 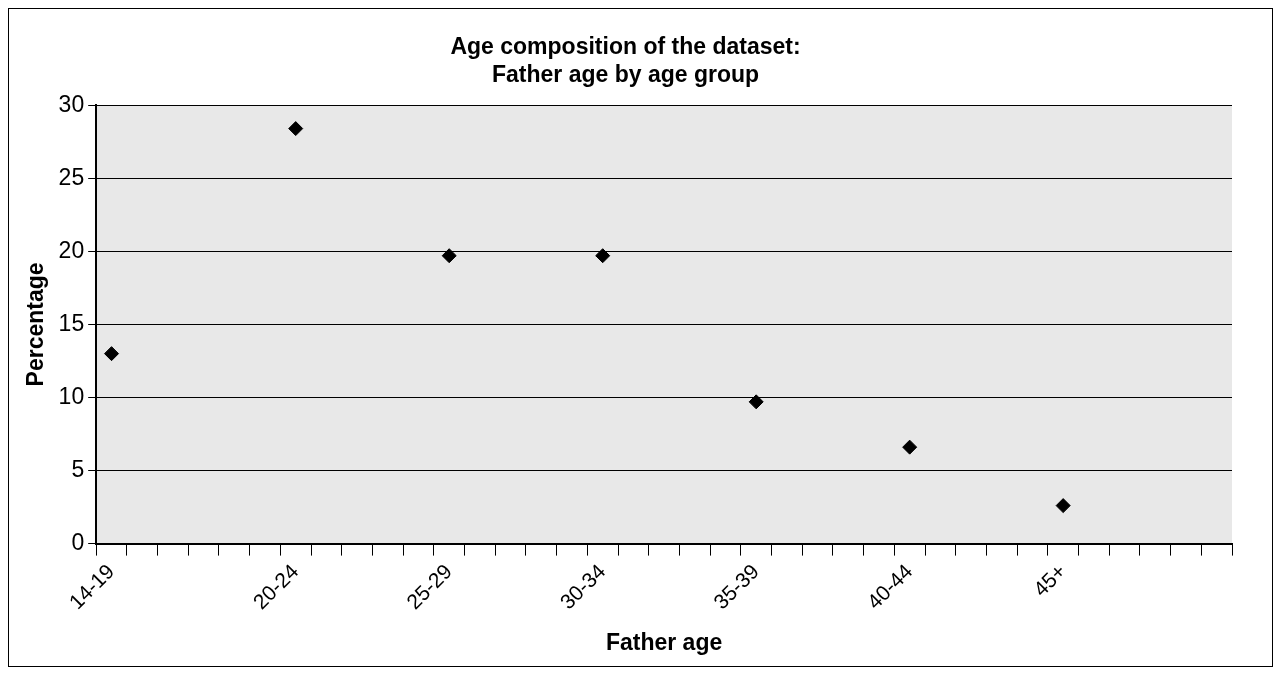 What do you see at coordinates (78, 468) in the screenshot?
I see `y-tick-label: 5` at bounding box center [78, 468].